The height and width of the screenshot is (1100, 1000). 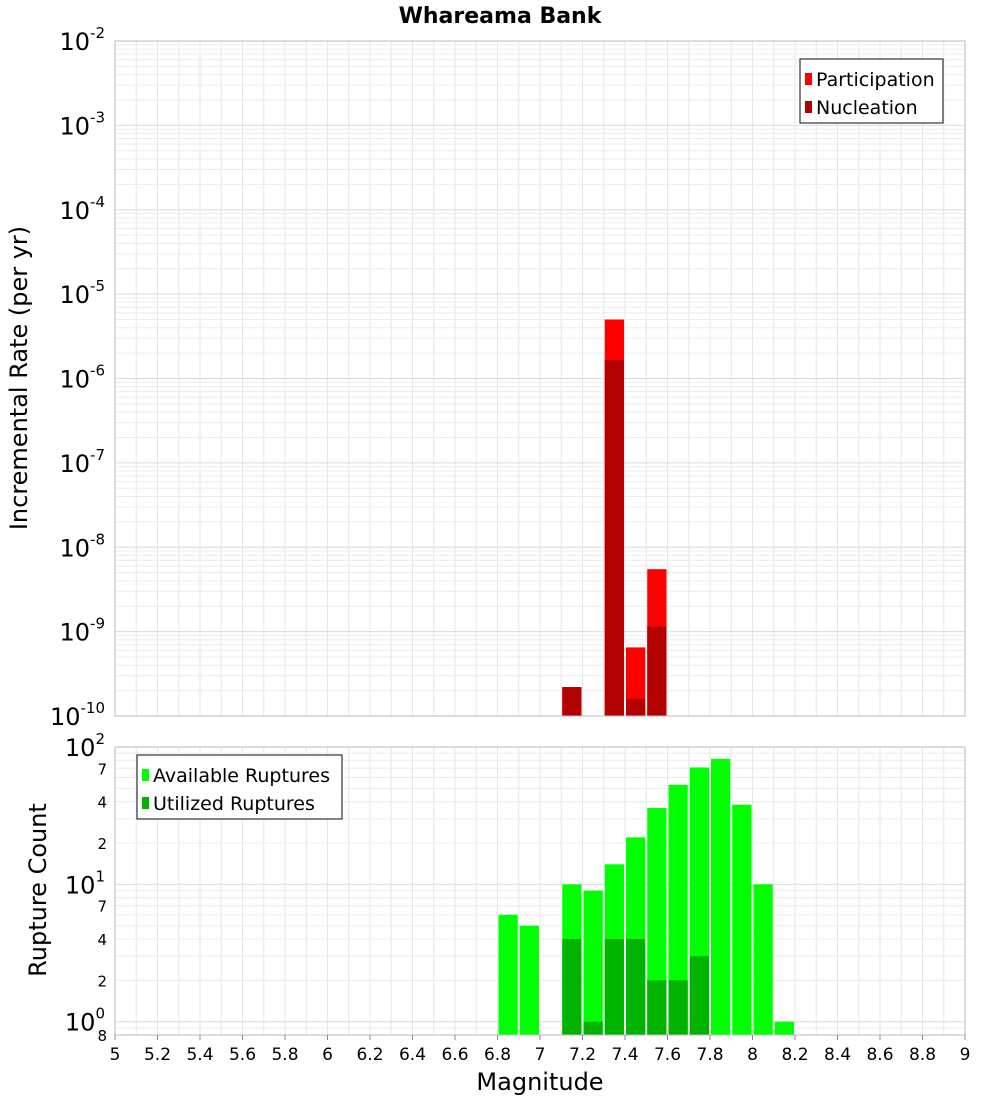 I want to click on panel0-y-tick-label: 10⁻⁹, so click(x=82, y=631).